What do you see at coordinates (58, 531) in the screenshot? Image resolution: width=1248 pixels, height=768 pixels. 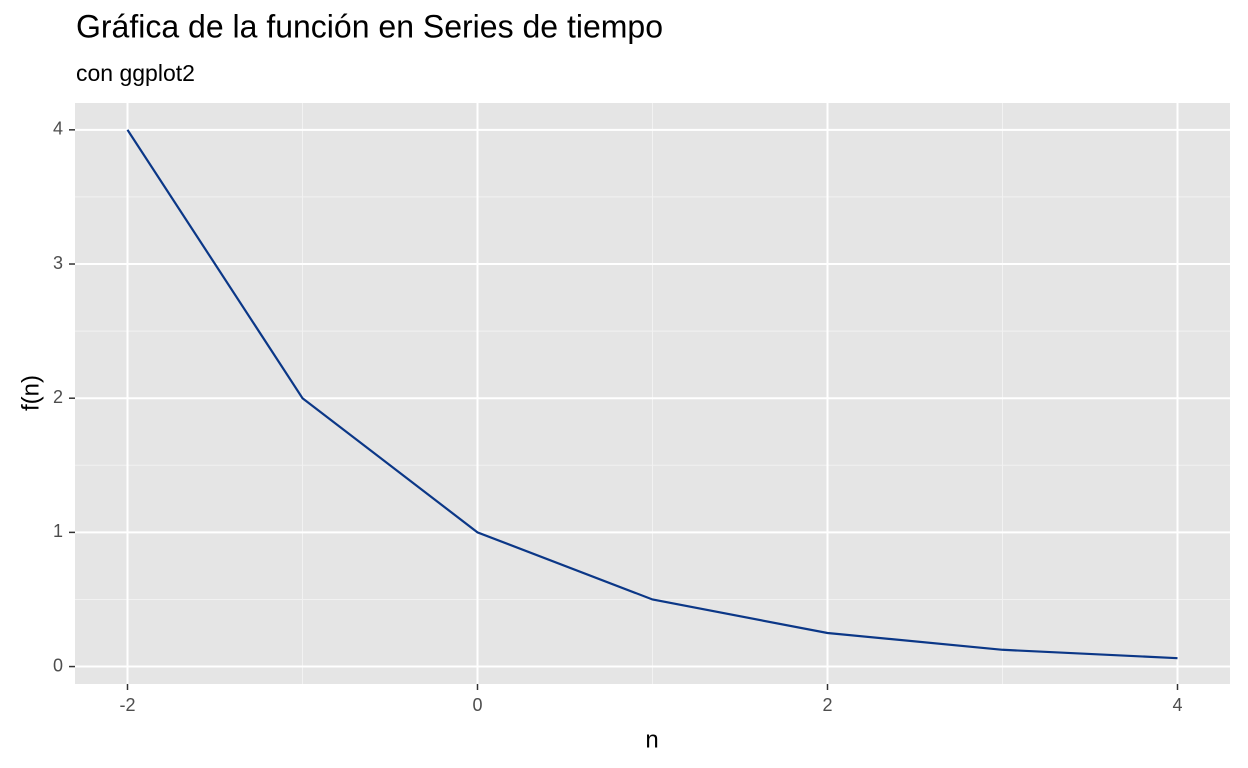 I see `y-tick-label: 1` at bounding box center [58, 531].